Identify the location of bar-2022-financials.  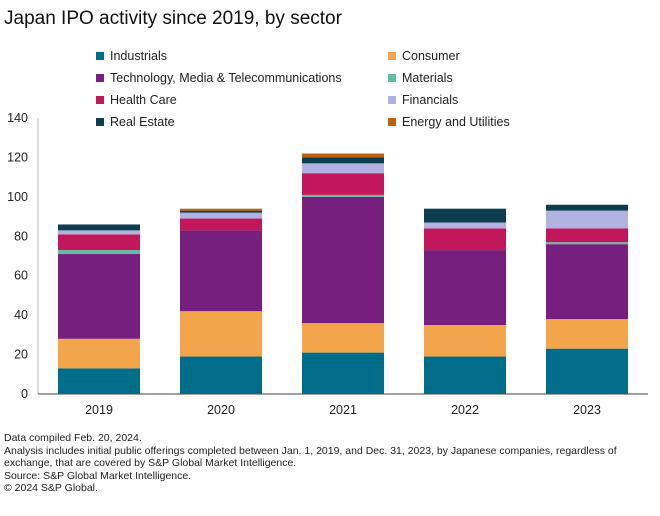
(465, 225).